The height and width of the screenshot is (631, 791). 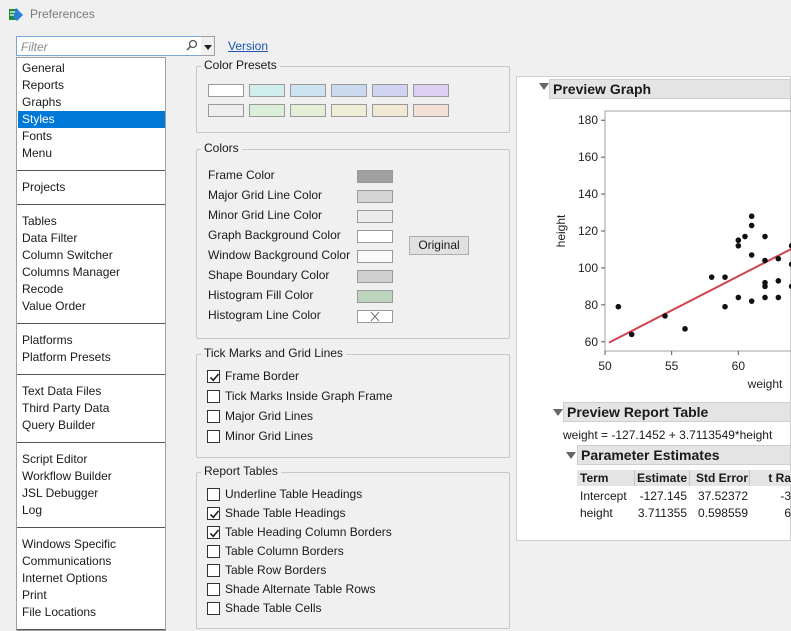 What do you see at coordinates (67, 255) in the screenshot?
I see `sidebar-item-column-switcher: Column Switcher` at bounding box center [67, 255].